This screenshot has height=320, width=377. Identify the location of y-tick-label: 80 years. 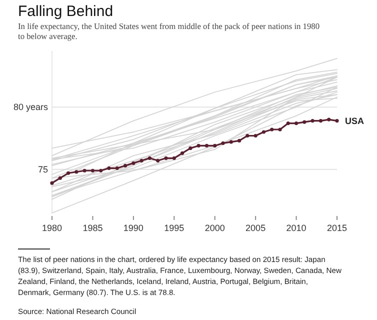
(30, 107).